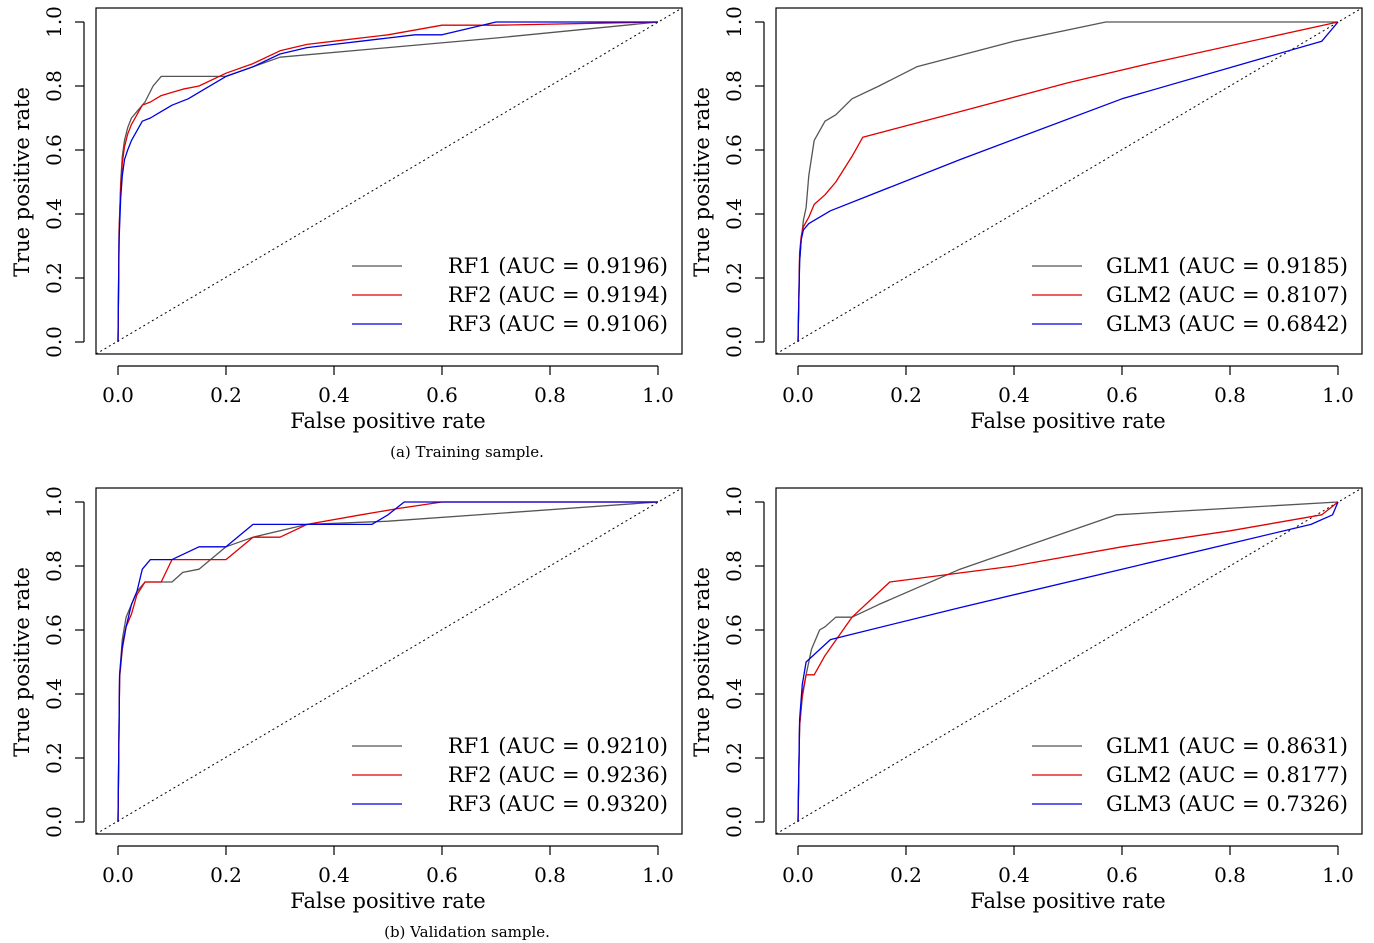  What do you see at coordinates (558, 746) in the screenshot?
I see `legend-label: RF1 (AUC = 0.9210)` at bounding box center [558, 746].